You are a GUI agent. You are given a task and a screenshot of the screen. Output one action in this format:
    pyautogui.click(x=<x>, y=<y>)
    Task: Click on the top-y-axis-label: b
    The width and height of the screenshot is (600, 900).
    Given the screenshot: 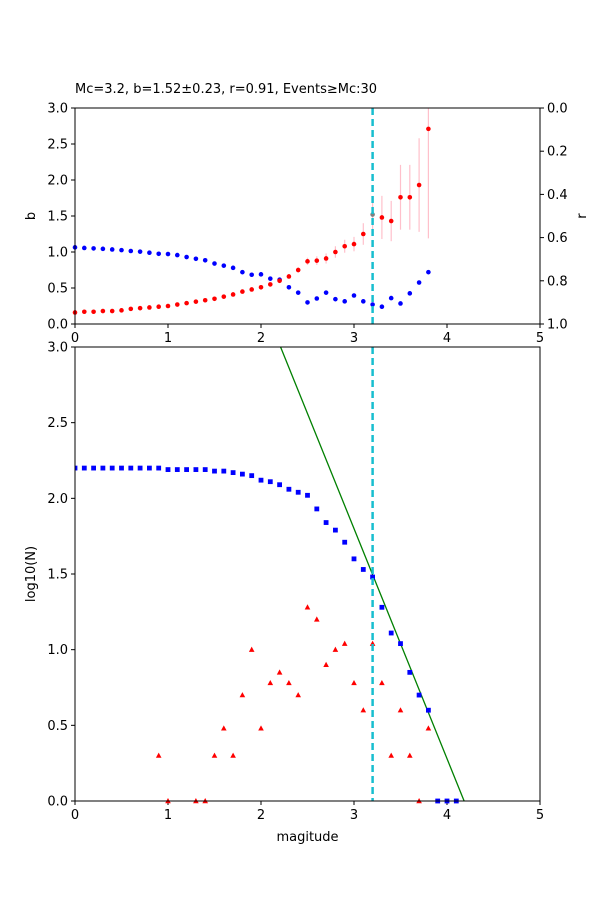 What is the action you would take?
    pyautogui.click(x=31, y=216)
    